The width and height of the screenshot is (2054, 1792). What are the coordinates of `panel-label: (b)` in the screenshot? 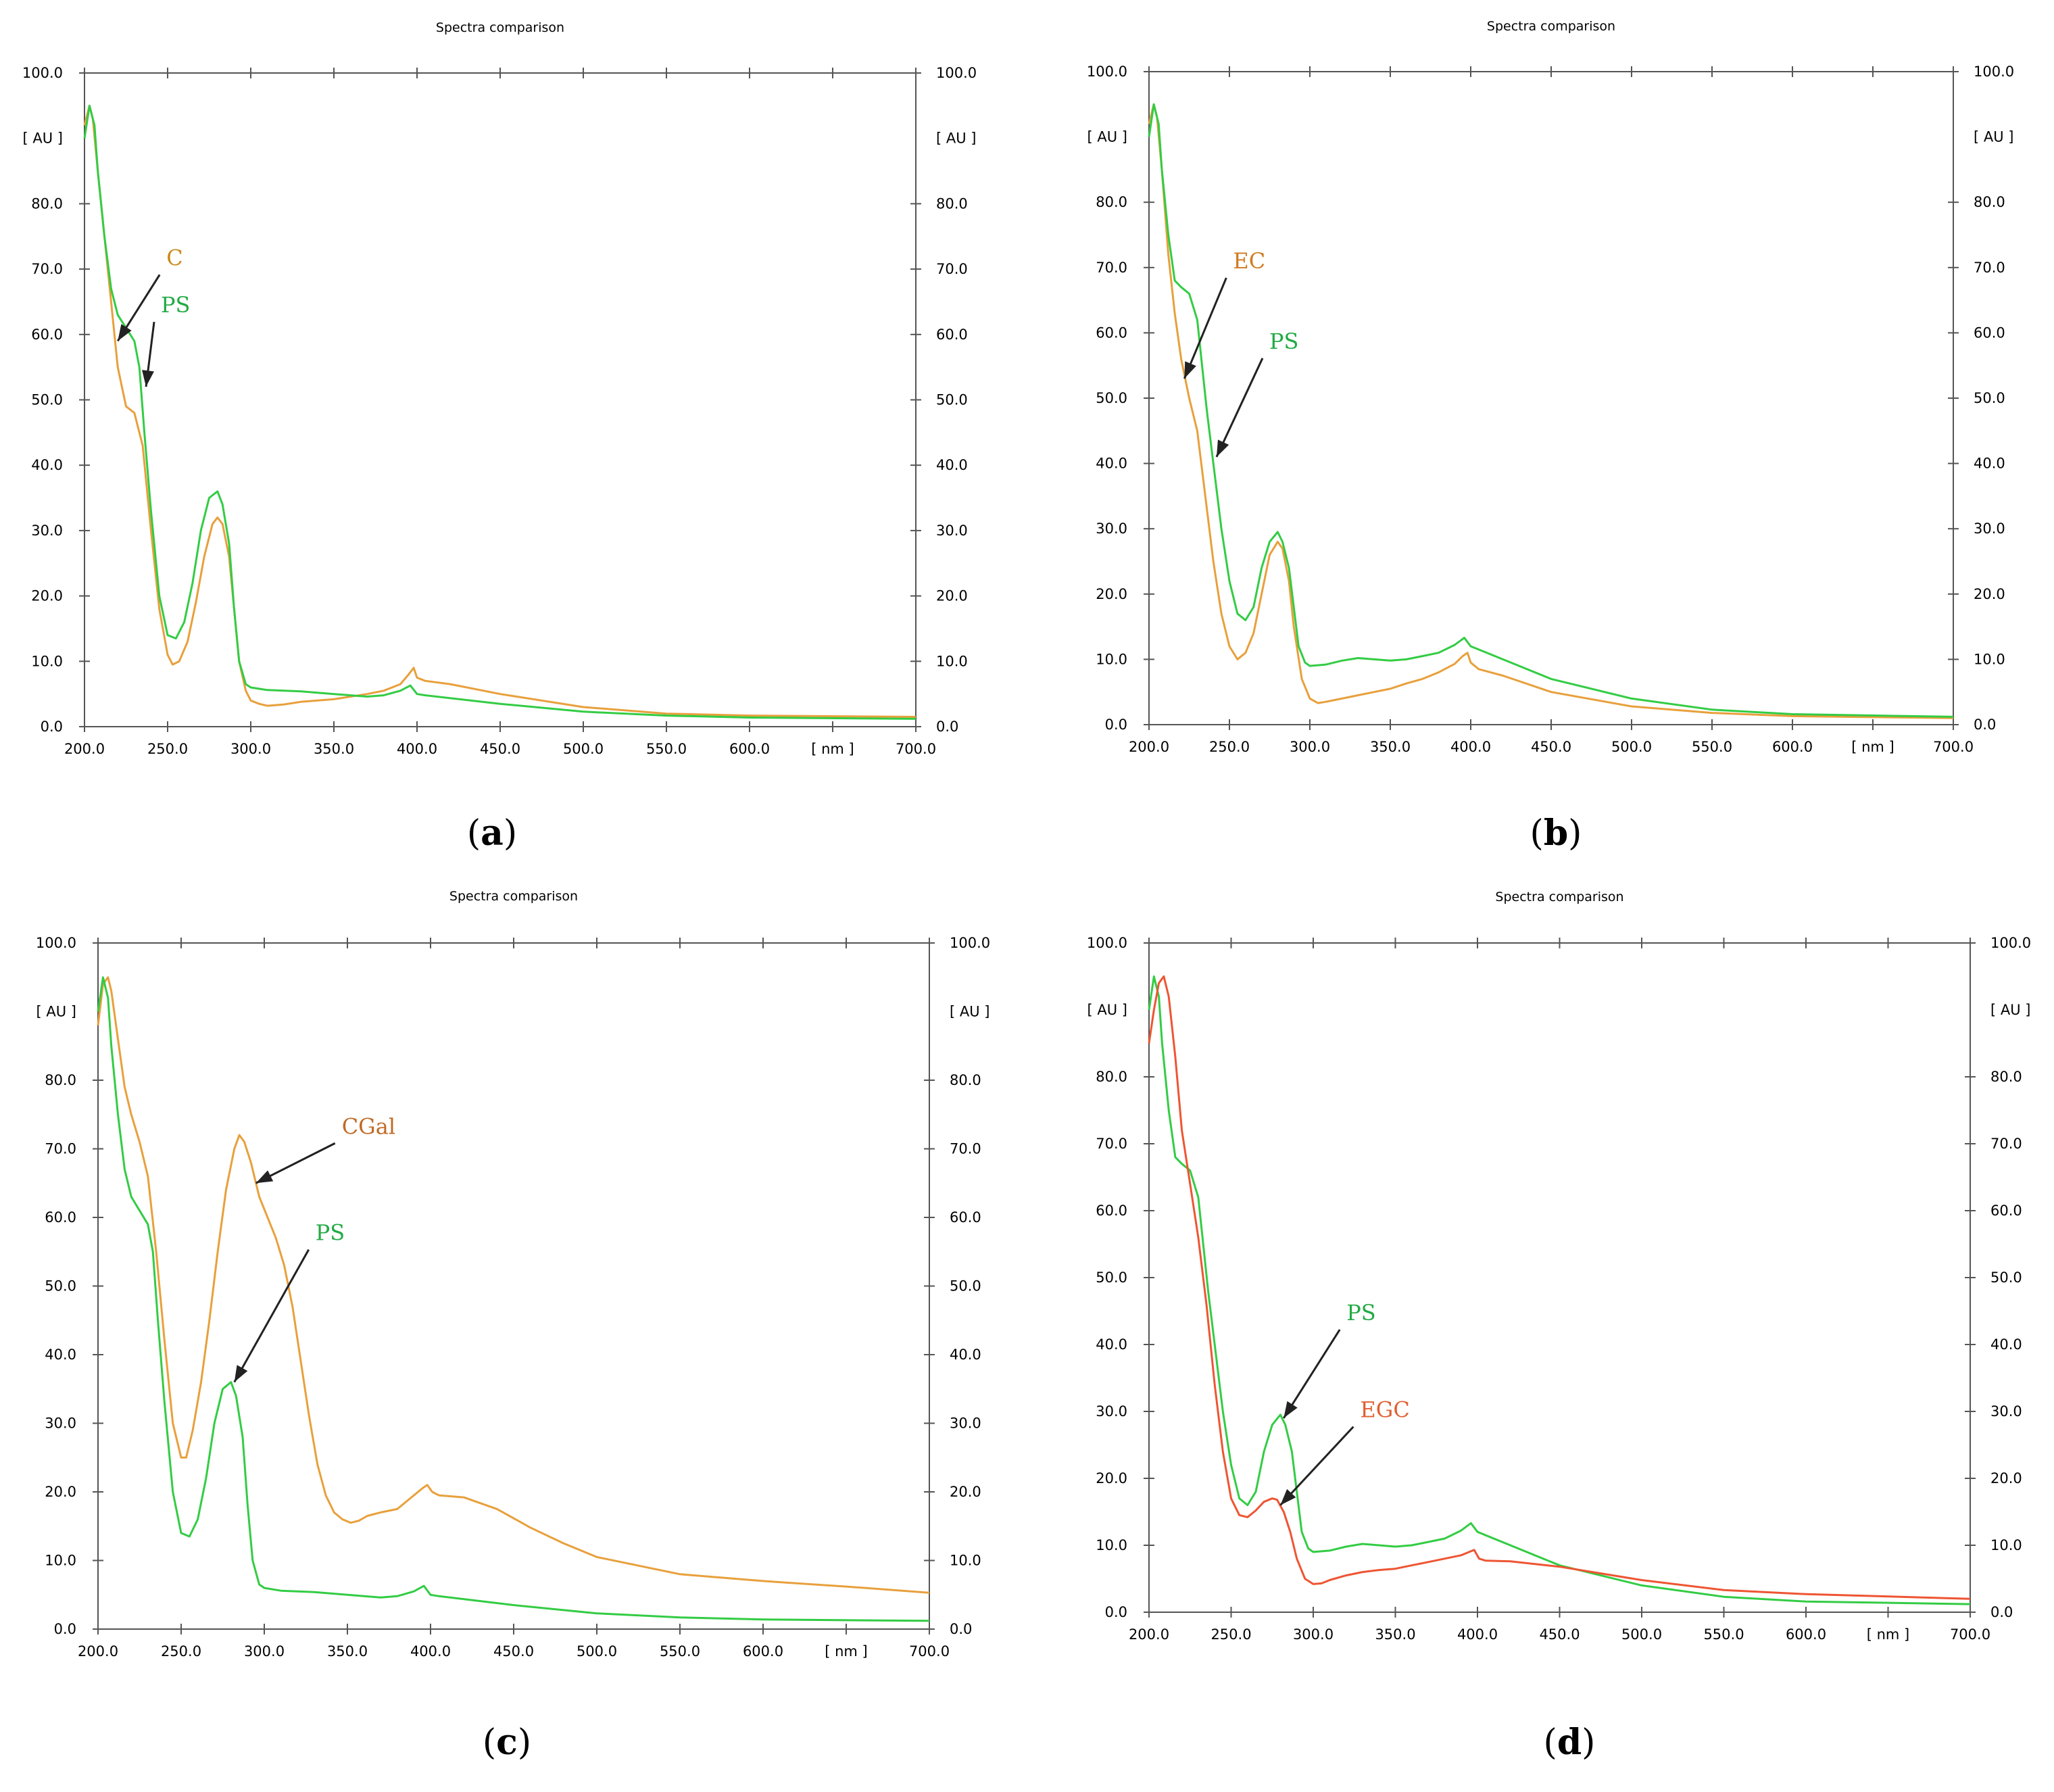 It's located at (1556, 833).